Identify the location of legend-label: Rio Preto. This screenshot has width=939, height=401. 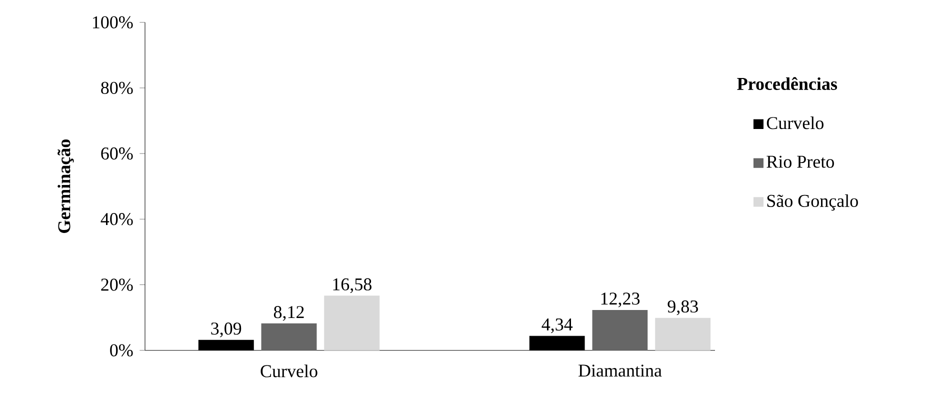
(800, 162).